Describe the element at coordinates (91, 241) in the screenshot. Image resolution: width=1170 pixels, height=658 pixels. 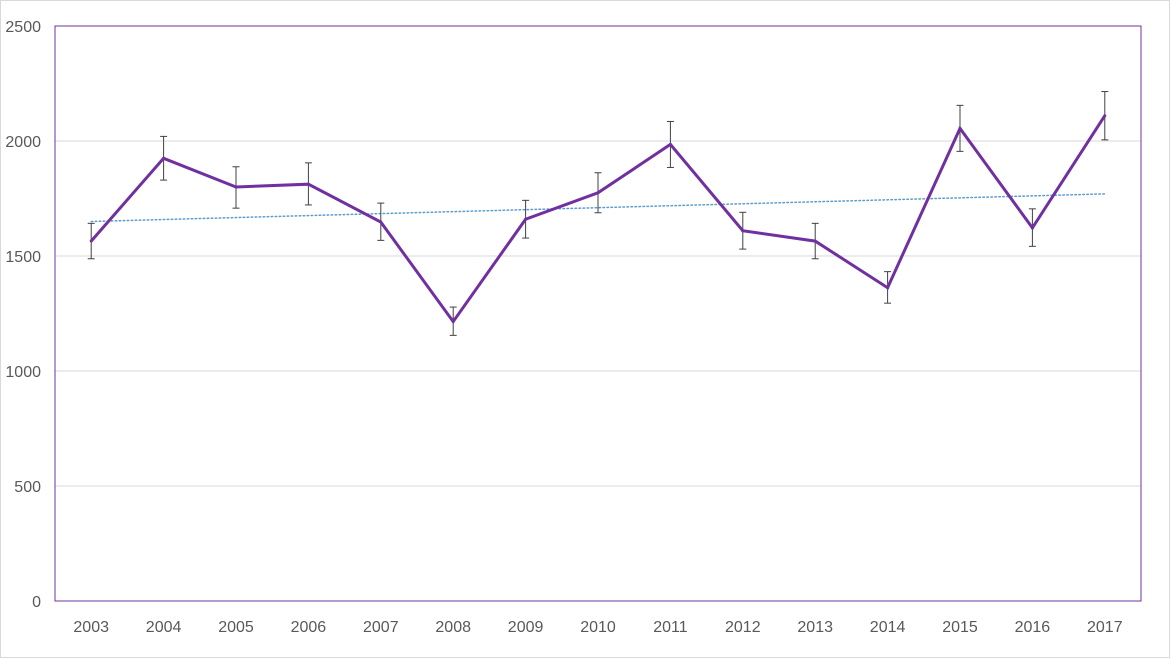
I see `data-point-2003` at that location.